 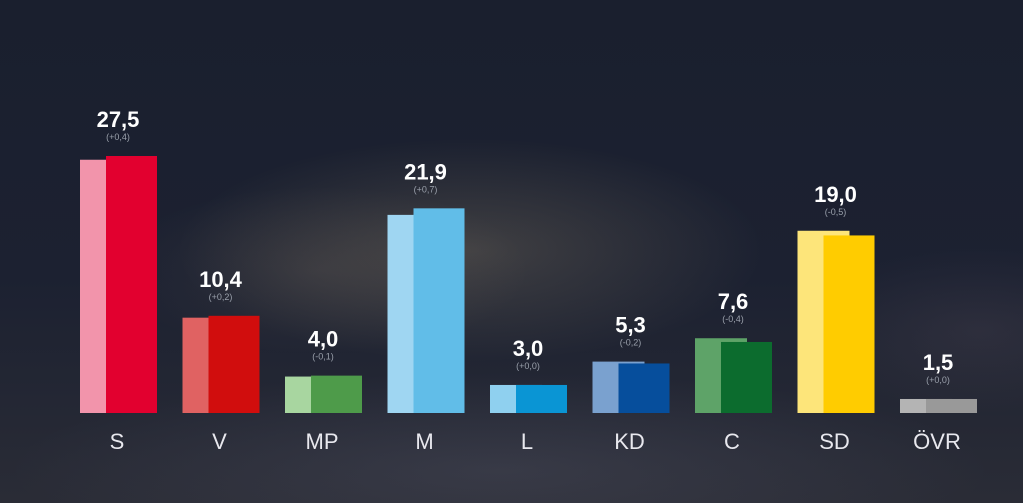 What do you see at coordinates (541, 398) in the screenshot?
I see `bar-current-l` at bounding box center [541, 398].